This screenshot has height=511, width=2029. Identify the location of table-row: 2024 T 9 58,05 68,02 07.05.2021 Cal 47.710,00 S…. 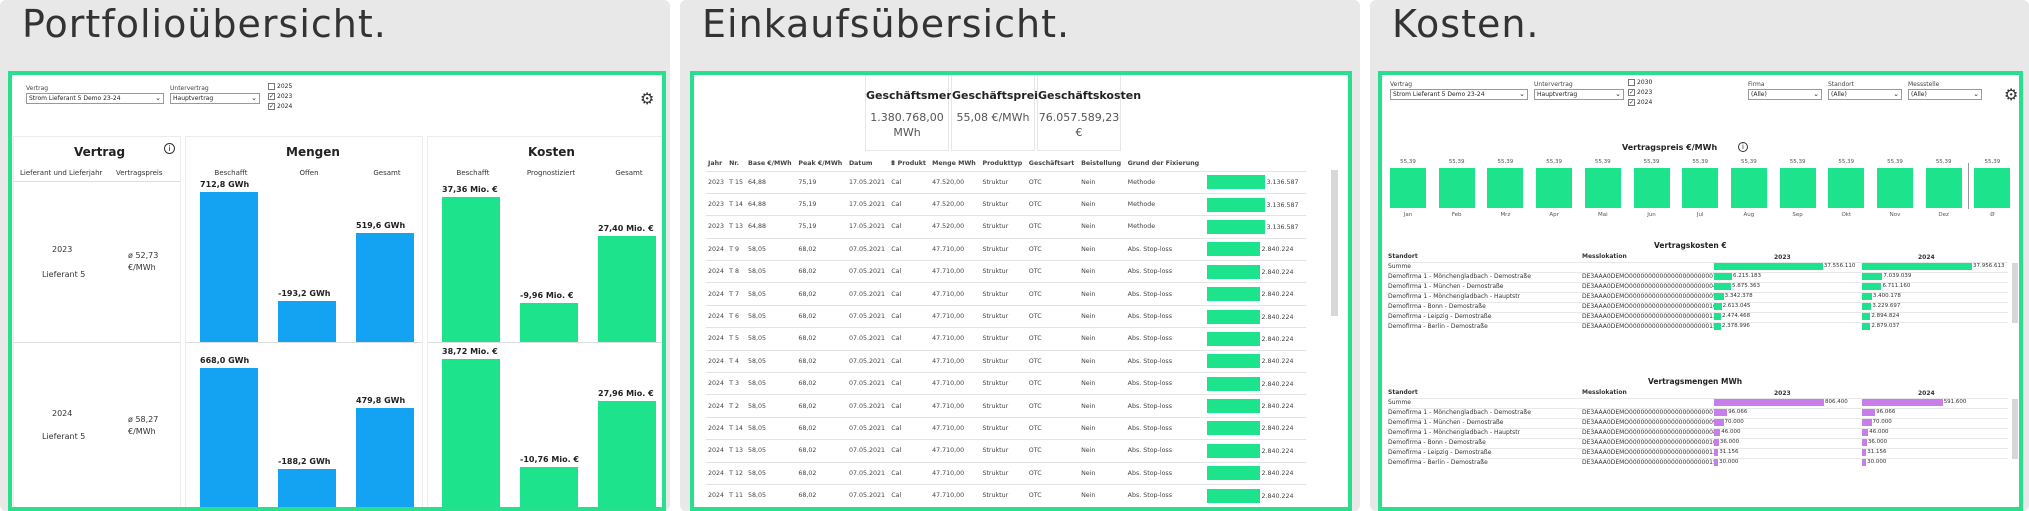
(1006, 249).